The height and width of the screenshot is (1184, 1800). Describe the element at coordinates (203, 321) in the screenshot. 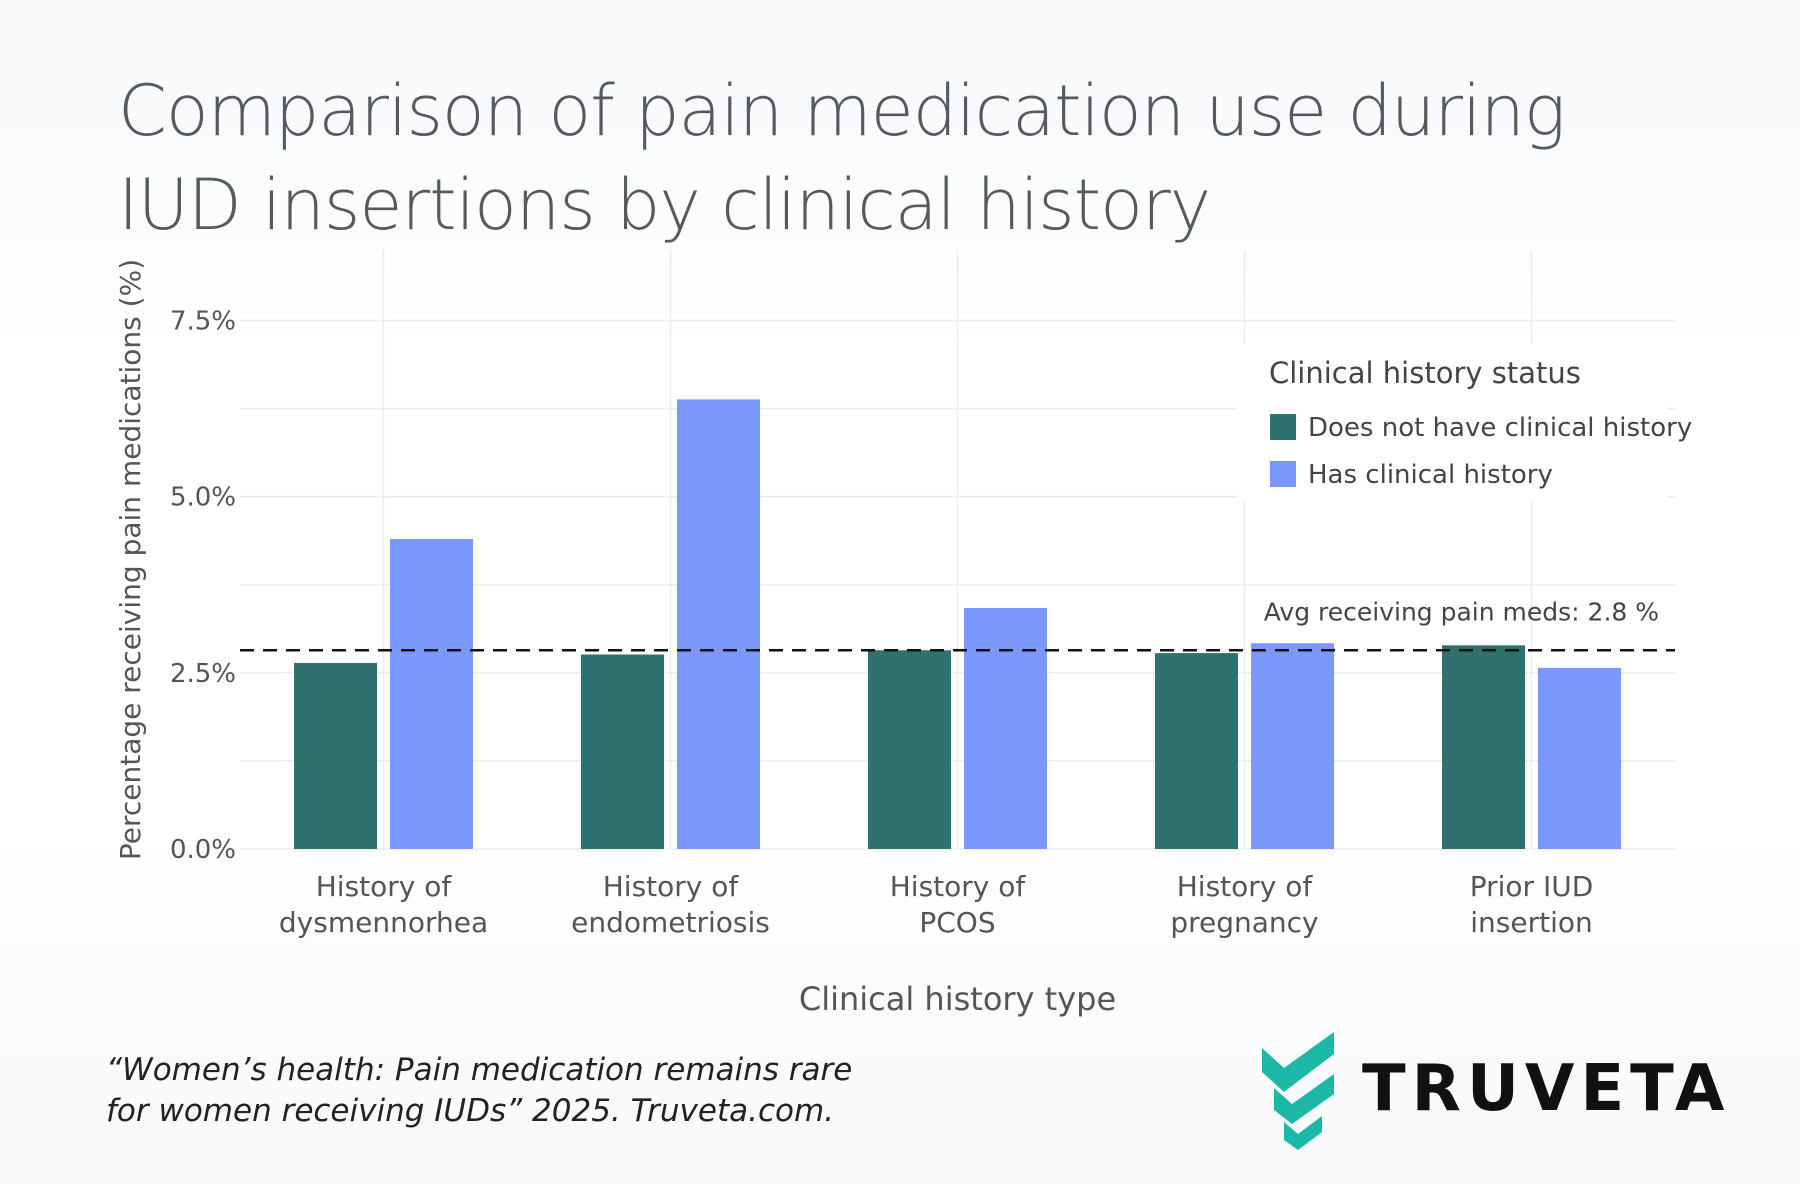

I see `y-tick-label: 7.5%` at that location.